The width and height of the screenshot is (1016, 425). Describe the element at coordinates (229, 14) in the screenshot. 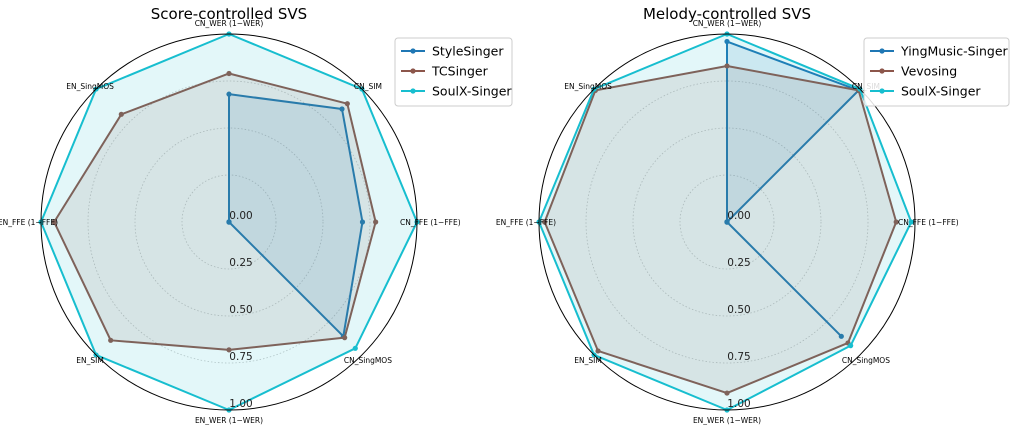

I see `chart-title: Score-controlled SVS` at that location.